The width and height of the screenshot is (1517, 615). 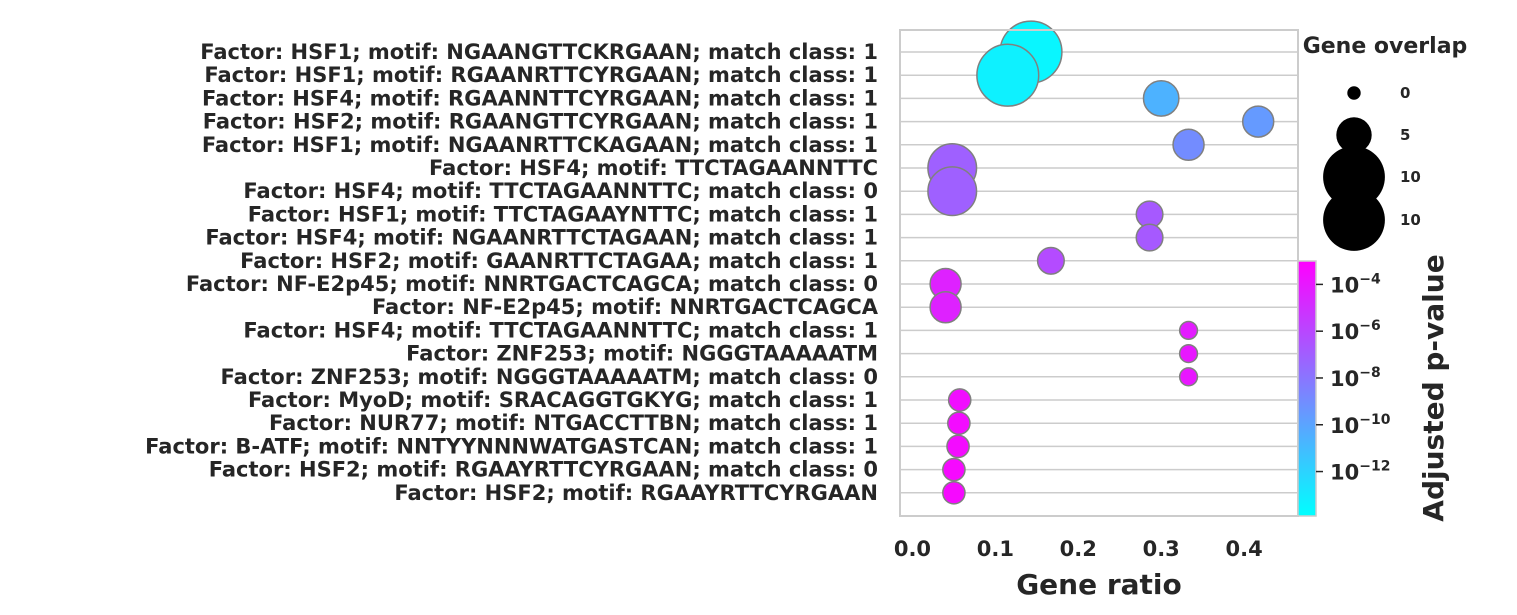 I want to click on colorbar: 10⁻⁴ 10⁻⁶ 10⁻⁸ 10⁻¹⁰ 10⁻¹² Adjusted p-value, so click(x=1373, y=388).